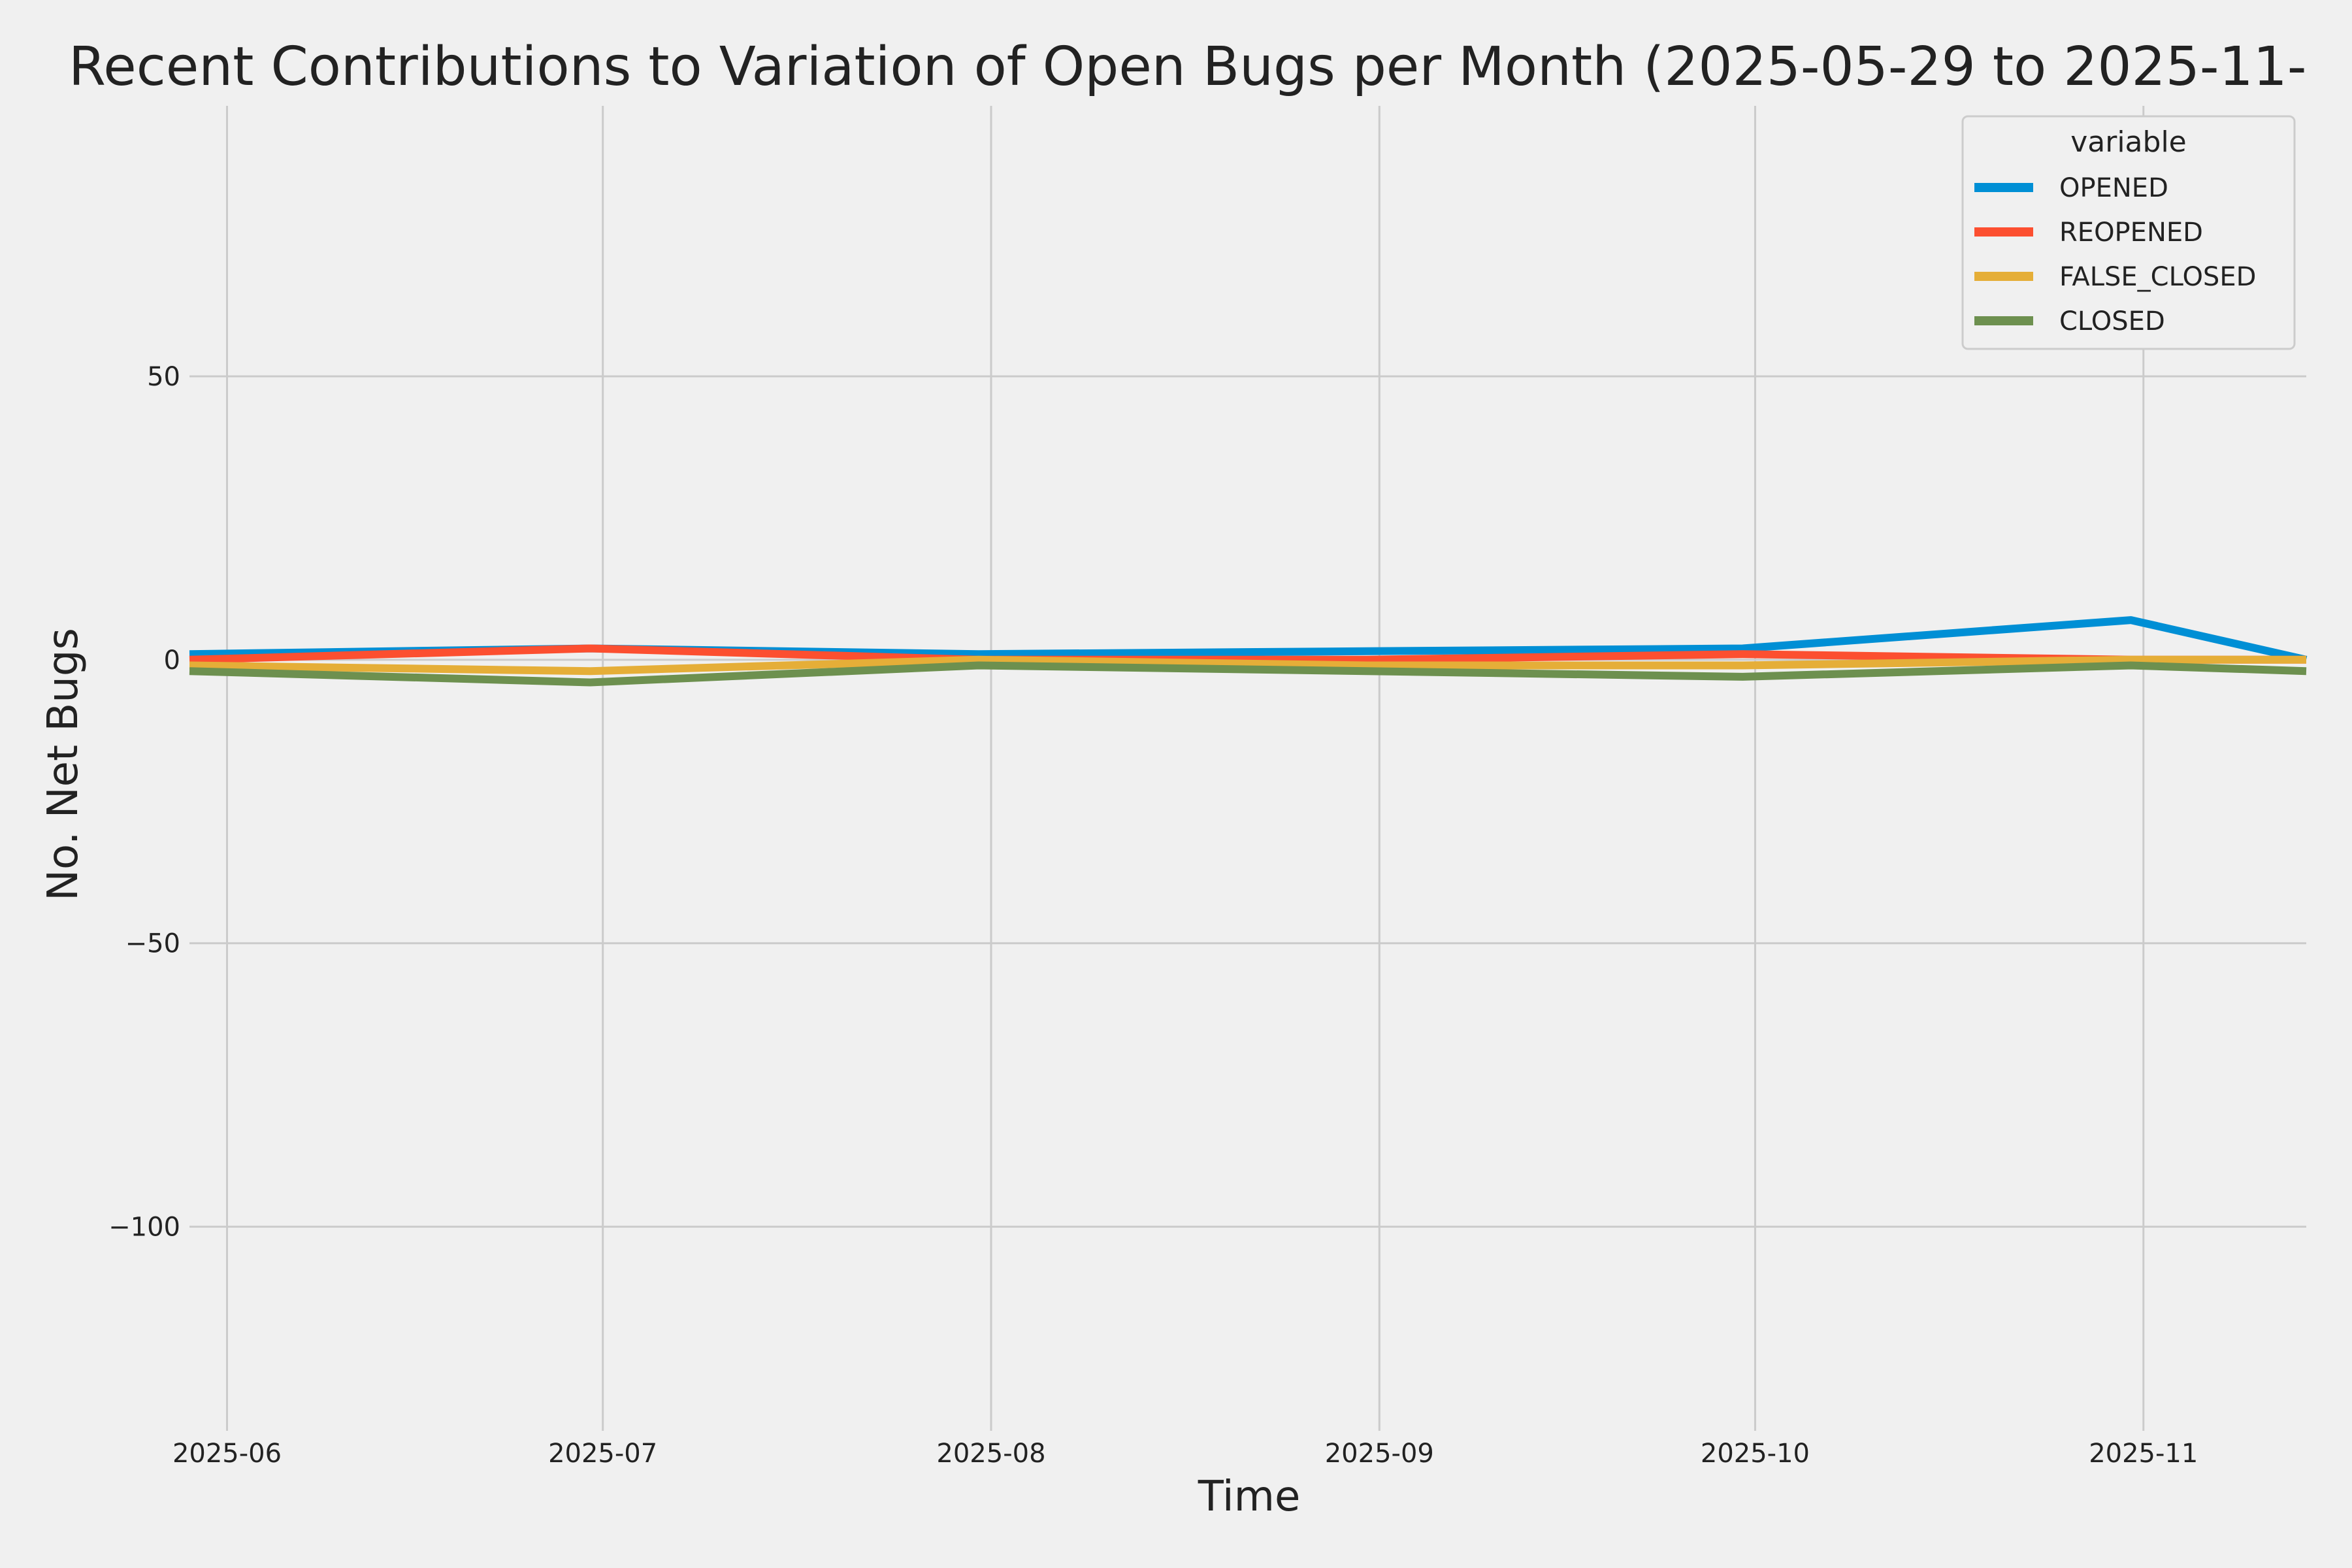 This screenshot has width=2352, height=1568. Describe the element at coordinates (2143, 1454) in the screenshot. I see `x-tick-label: 2025-11` at that location.